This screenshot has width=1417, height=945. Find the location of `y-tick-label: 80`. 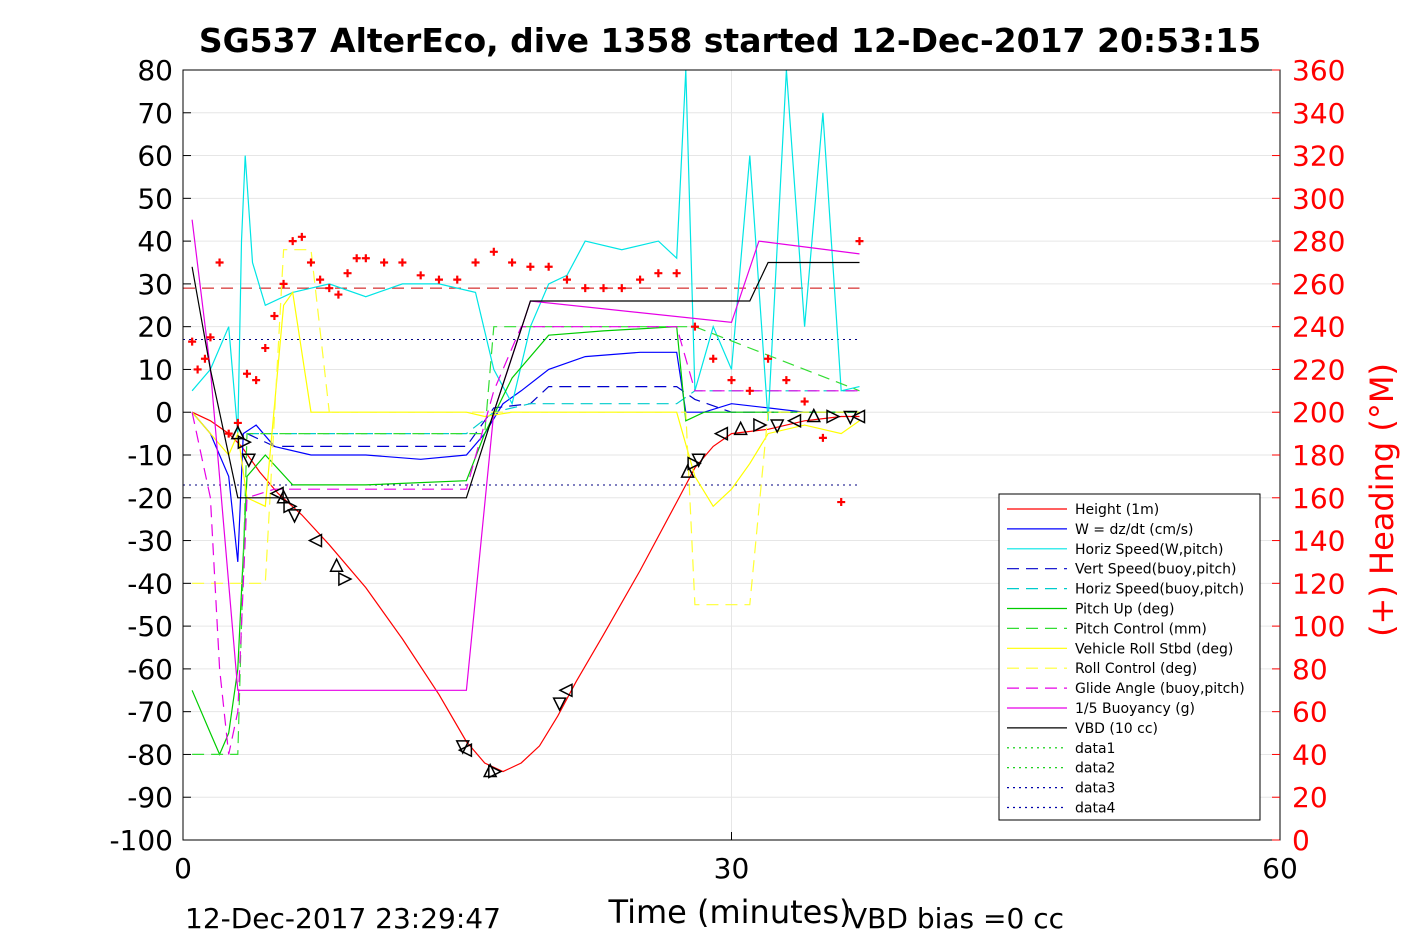

y-tick-label: 80 is located at coordinates (155, 70).